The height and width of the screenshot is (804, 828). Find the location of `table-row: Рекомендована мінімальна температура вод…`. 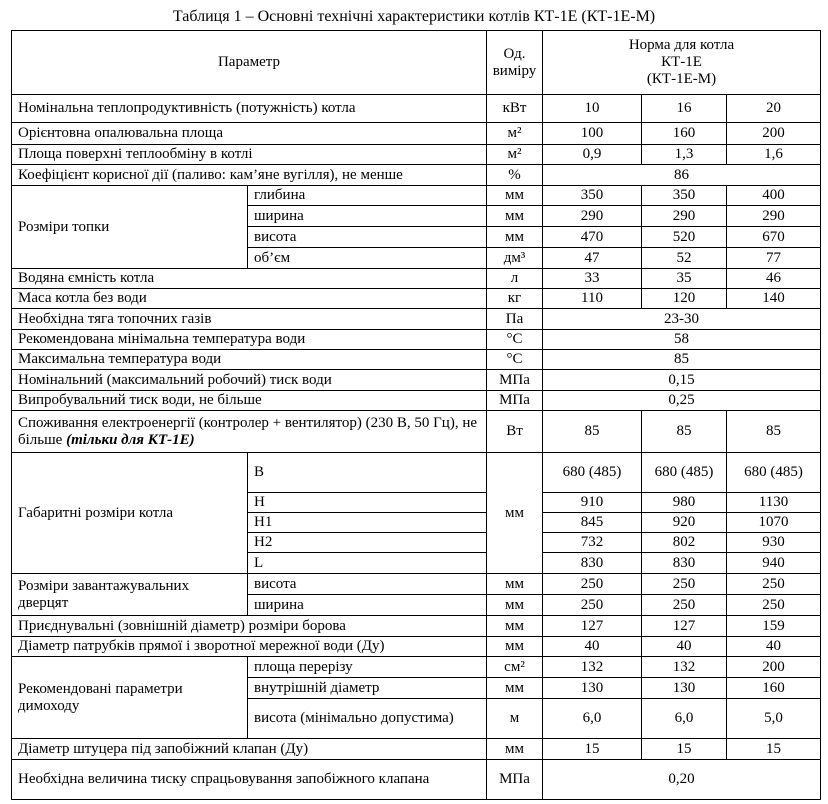

table-row: Рекомендована мінімальна температура вод… is located at coordinates (416, 339).